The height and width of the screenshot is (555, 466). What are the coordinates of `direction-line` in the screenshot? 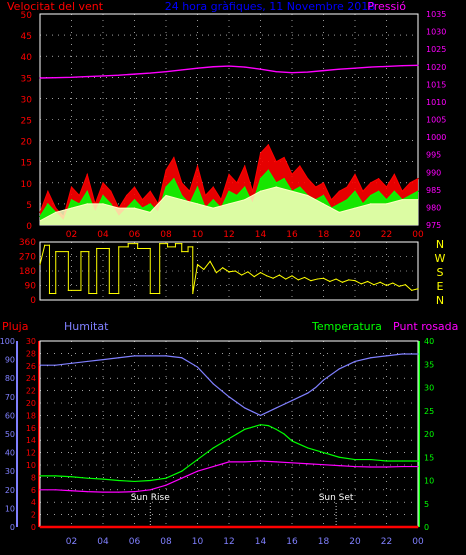 It's located at (229, 269).